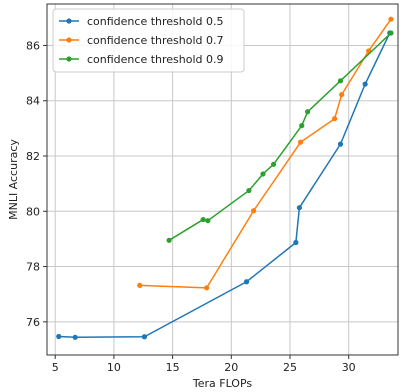 The image size is (405, 392). I want to click on y-tick-label: 82, so click(33, 156).